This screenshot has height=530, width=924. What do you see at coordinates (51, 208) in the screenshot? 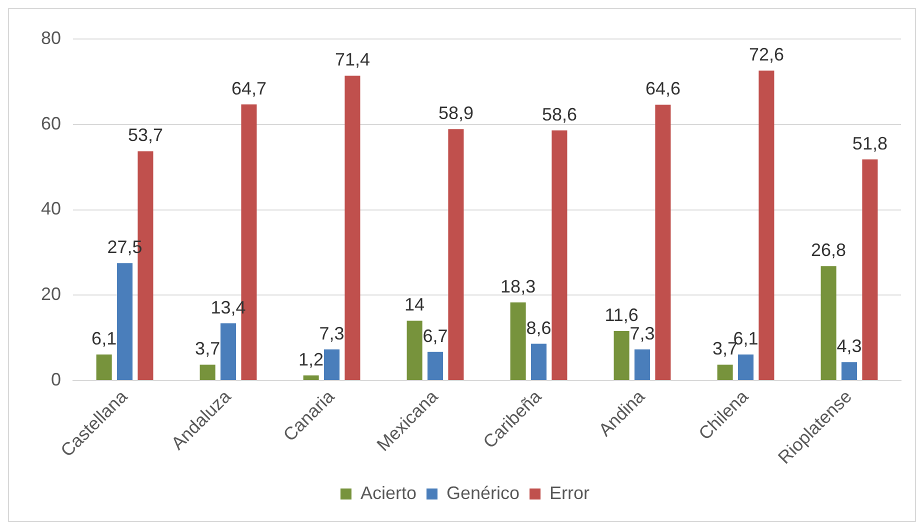
I see `y-tick-label: 40` at bounding box center [51, 208].